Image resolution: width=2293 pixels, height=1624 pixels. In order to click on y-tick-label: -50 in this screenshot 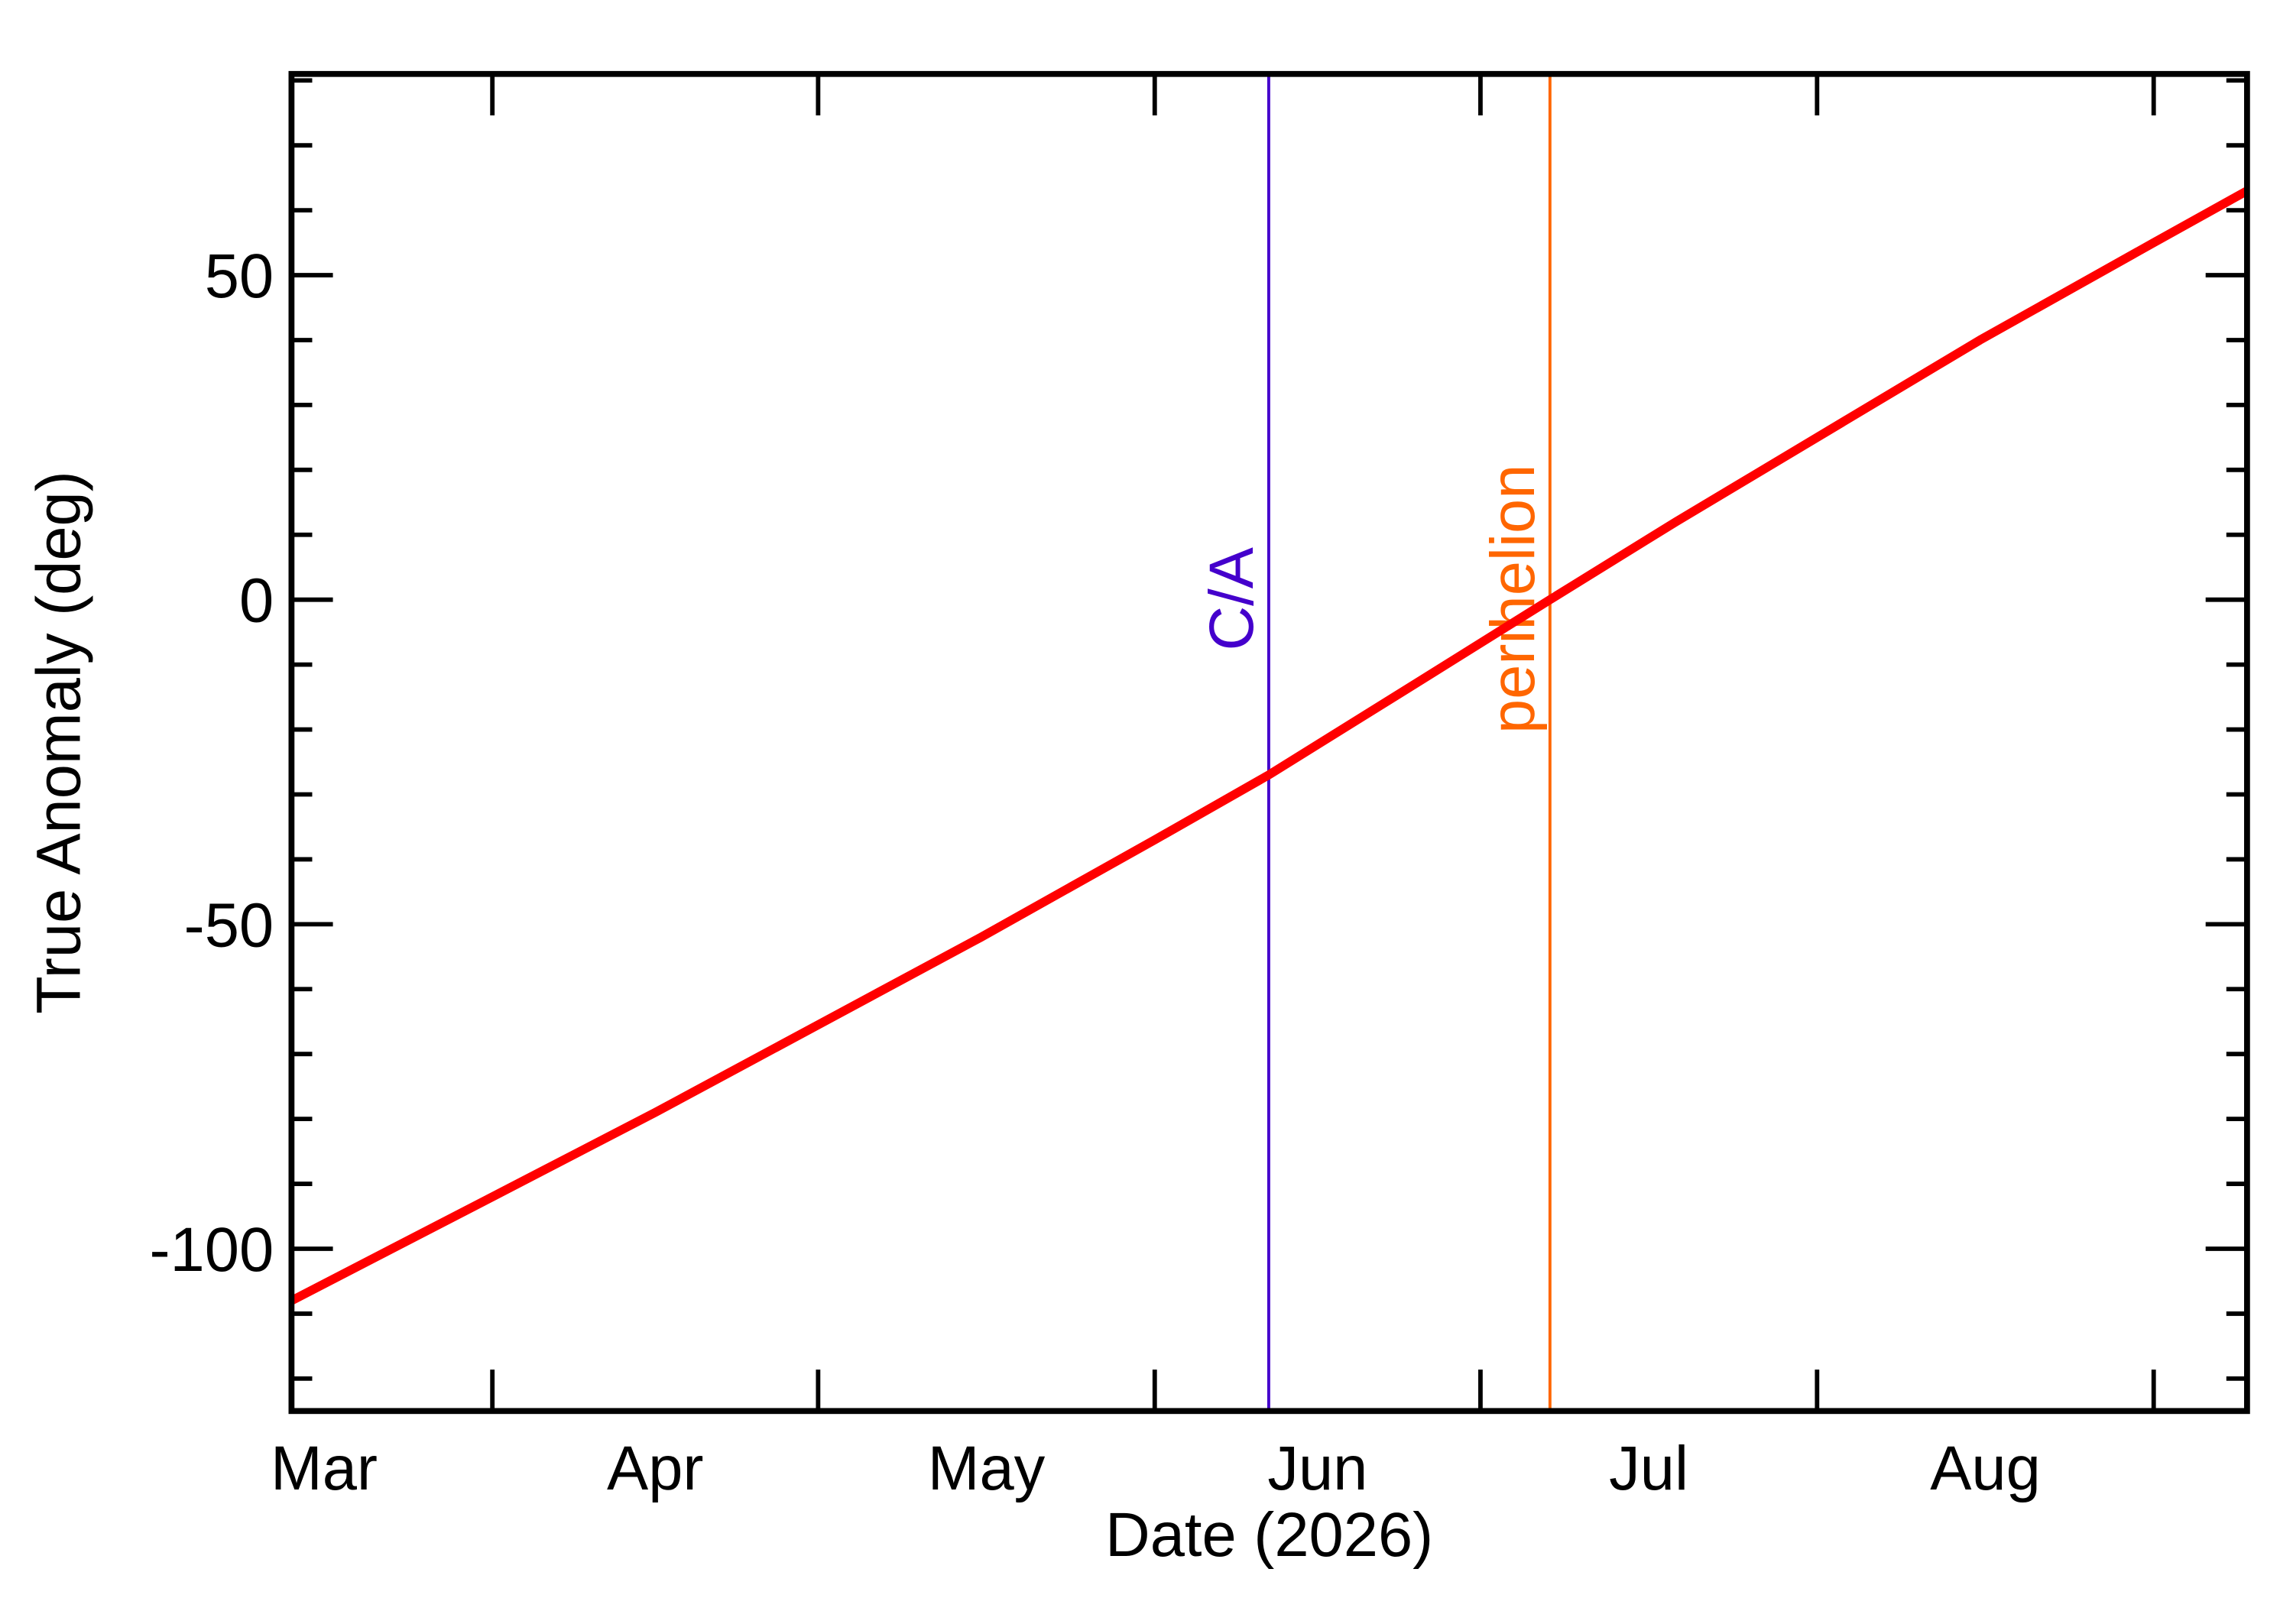, I will do `click(229, 925)`.